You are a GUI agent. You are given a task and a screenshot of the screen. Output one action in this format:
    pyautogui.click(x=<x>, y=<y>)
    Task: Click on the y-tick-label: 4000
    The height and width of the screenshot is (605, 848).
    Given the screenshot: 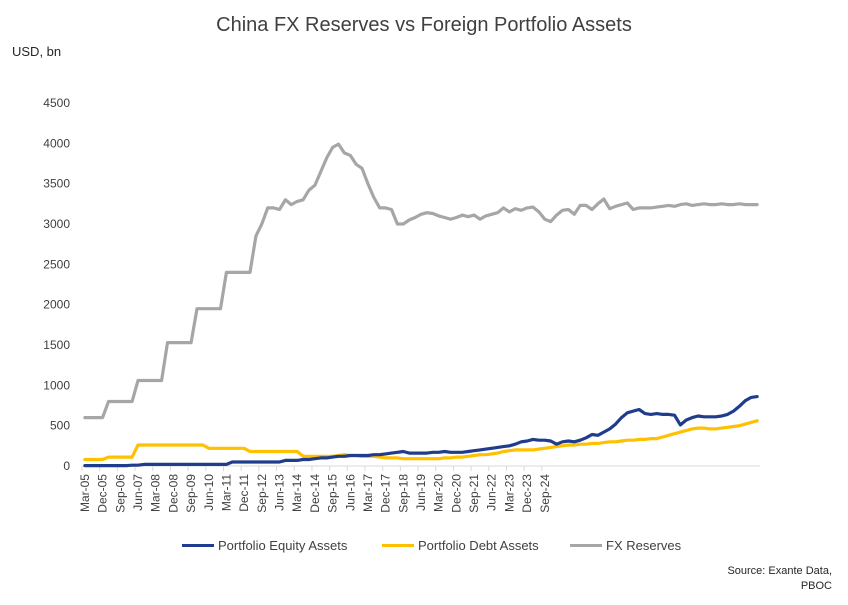 What is the action you would take?
    pyautogui.click(x=56, y=143)
    